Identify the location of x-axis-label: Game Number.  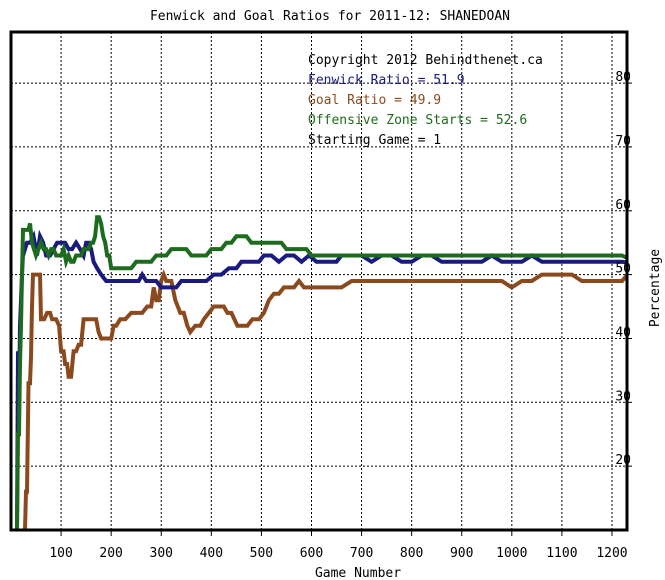
(358, 573).